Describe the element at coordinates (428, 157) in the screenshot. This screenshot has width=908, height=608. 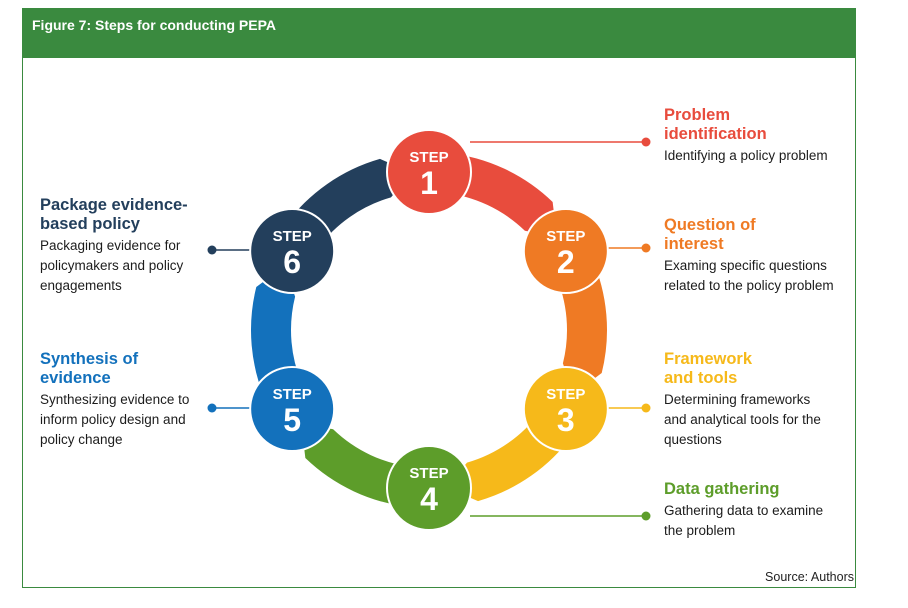
I see `step-1-label: STEP` at that location.